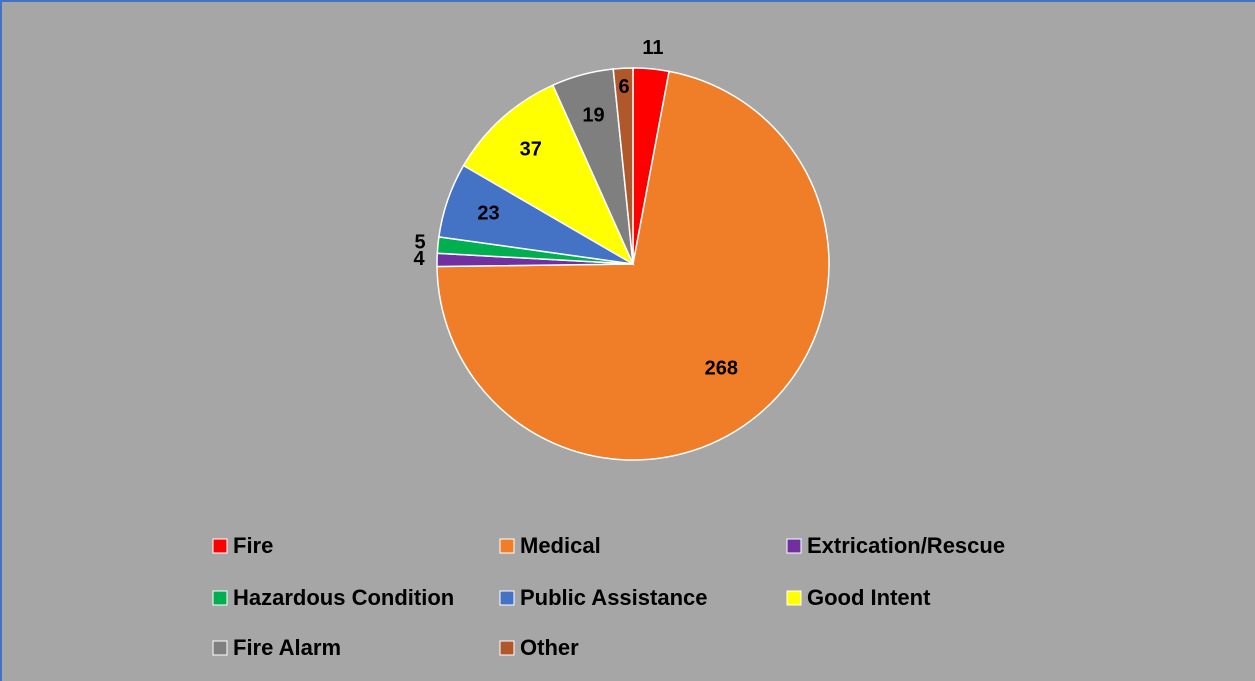 The height and width of the screenshot is (681, 1255). I want to click on data-label: 6, so click(624, 87).